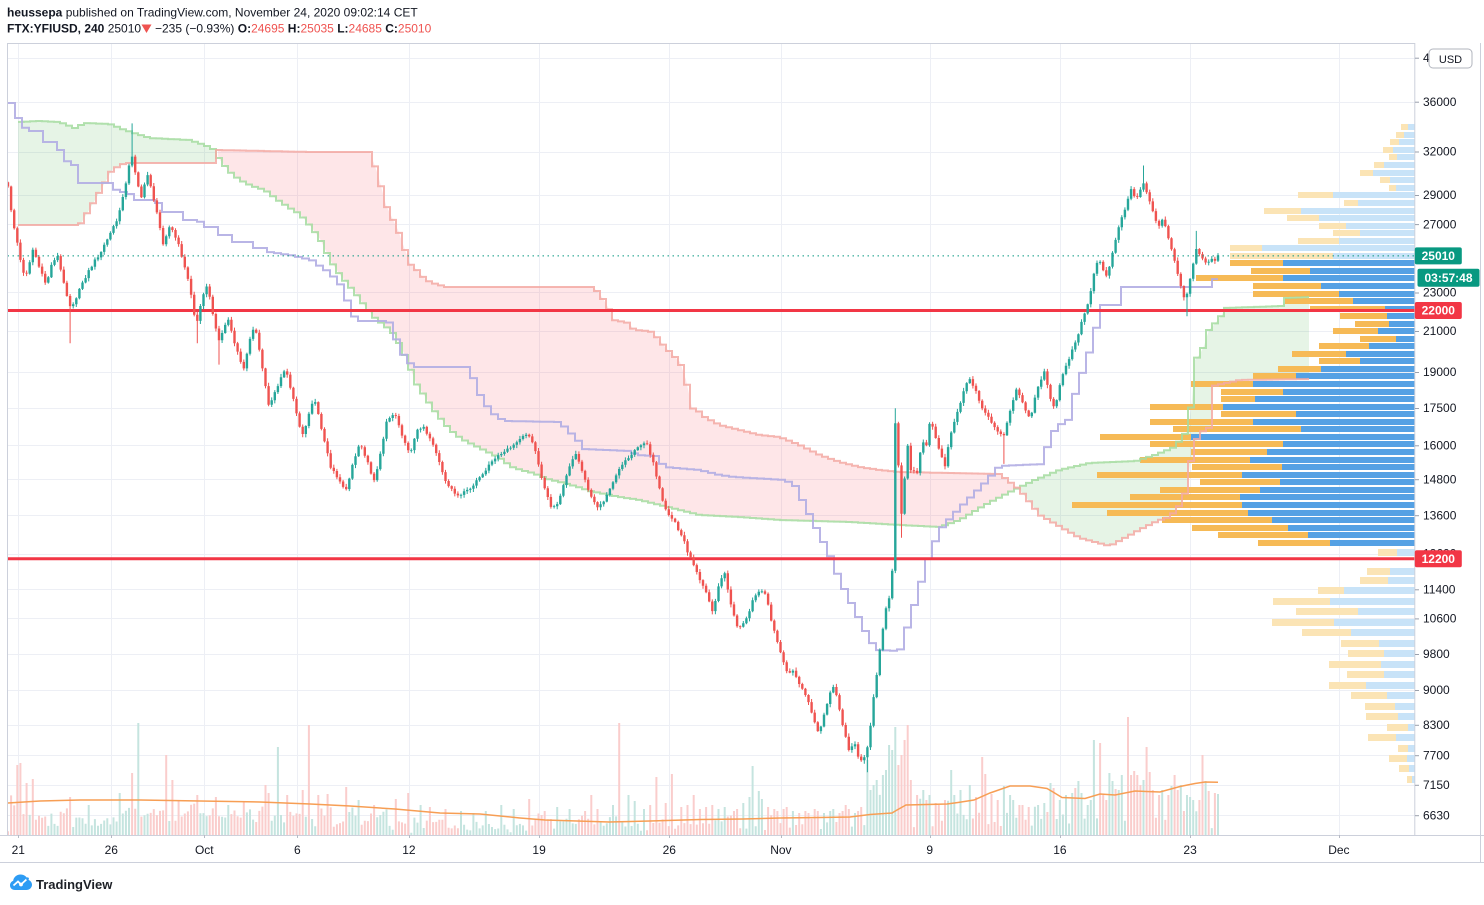 Image resolution: width=1484 pixels, height=905 pixels. I want to click on svg-text: 17500, so click(1440, 408).